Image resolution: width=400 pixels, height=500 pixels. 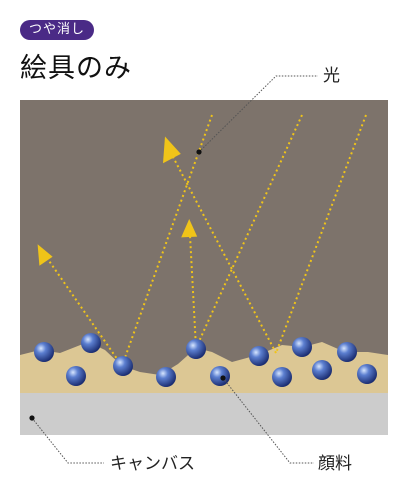 What do you see at coordinates (223, 378) in the screenshot?
I see `pigment-leader-dot` at bounding box center [223, 378].